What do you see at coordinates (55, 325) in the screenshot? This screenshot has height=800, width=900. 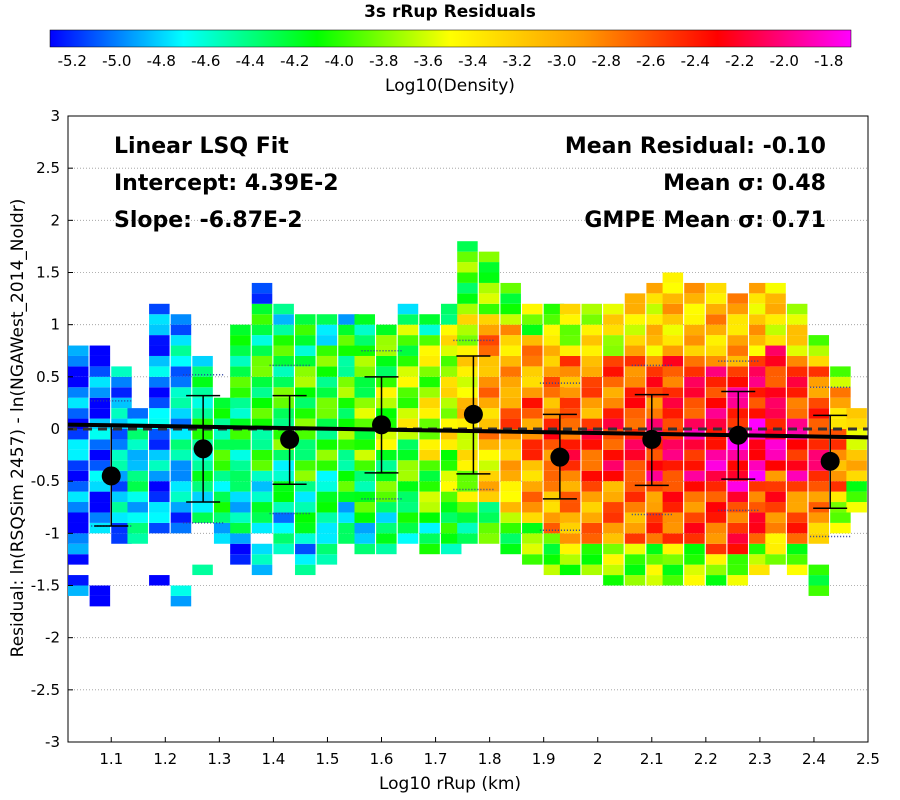 I see `y-tick-label: 1` at bounding box center [55, 325].